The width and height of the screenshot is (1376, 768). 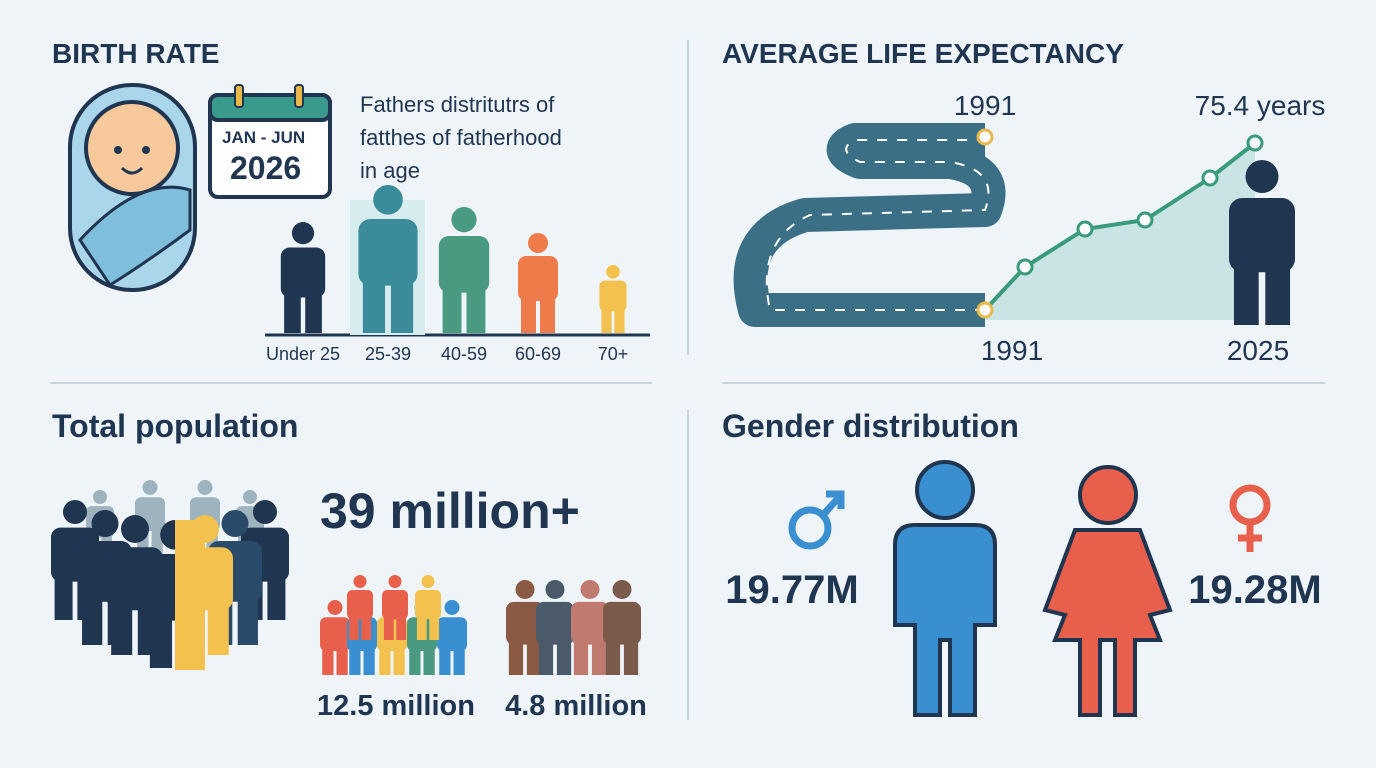 What do you see at coordinates (1258, 350) in the screenshot?
I see `year-label: 2025` at bounding box center [1258, 350].